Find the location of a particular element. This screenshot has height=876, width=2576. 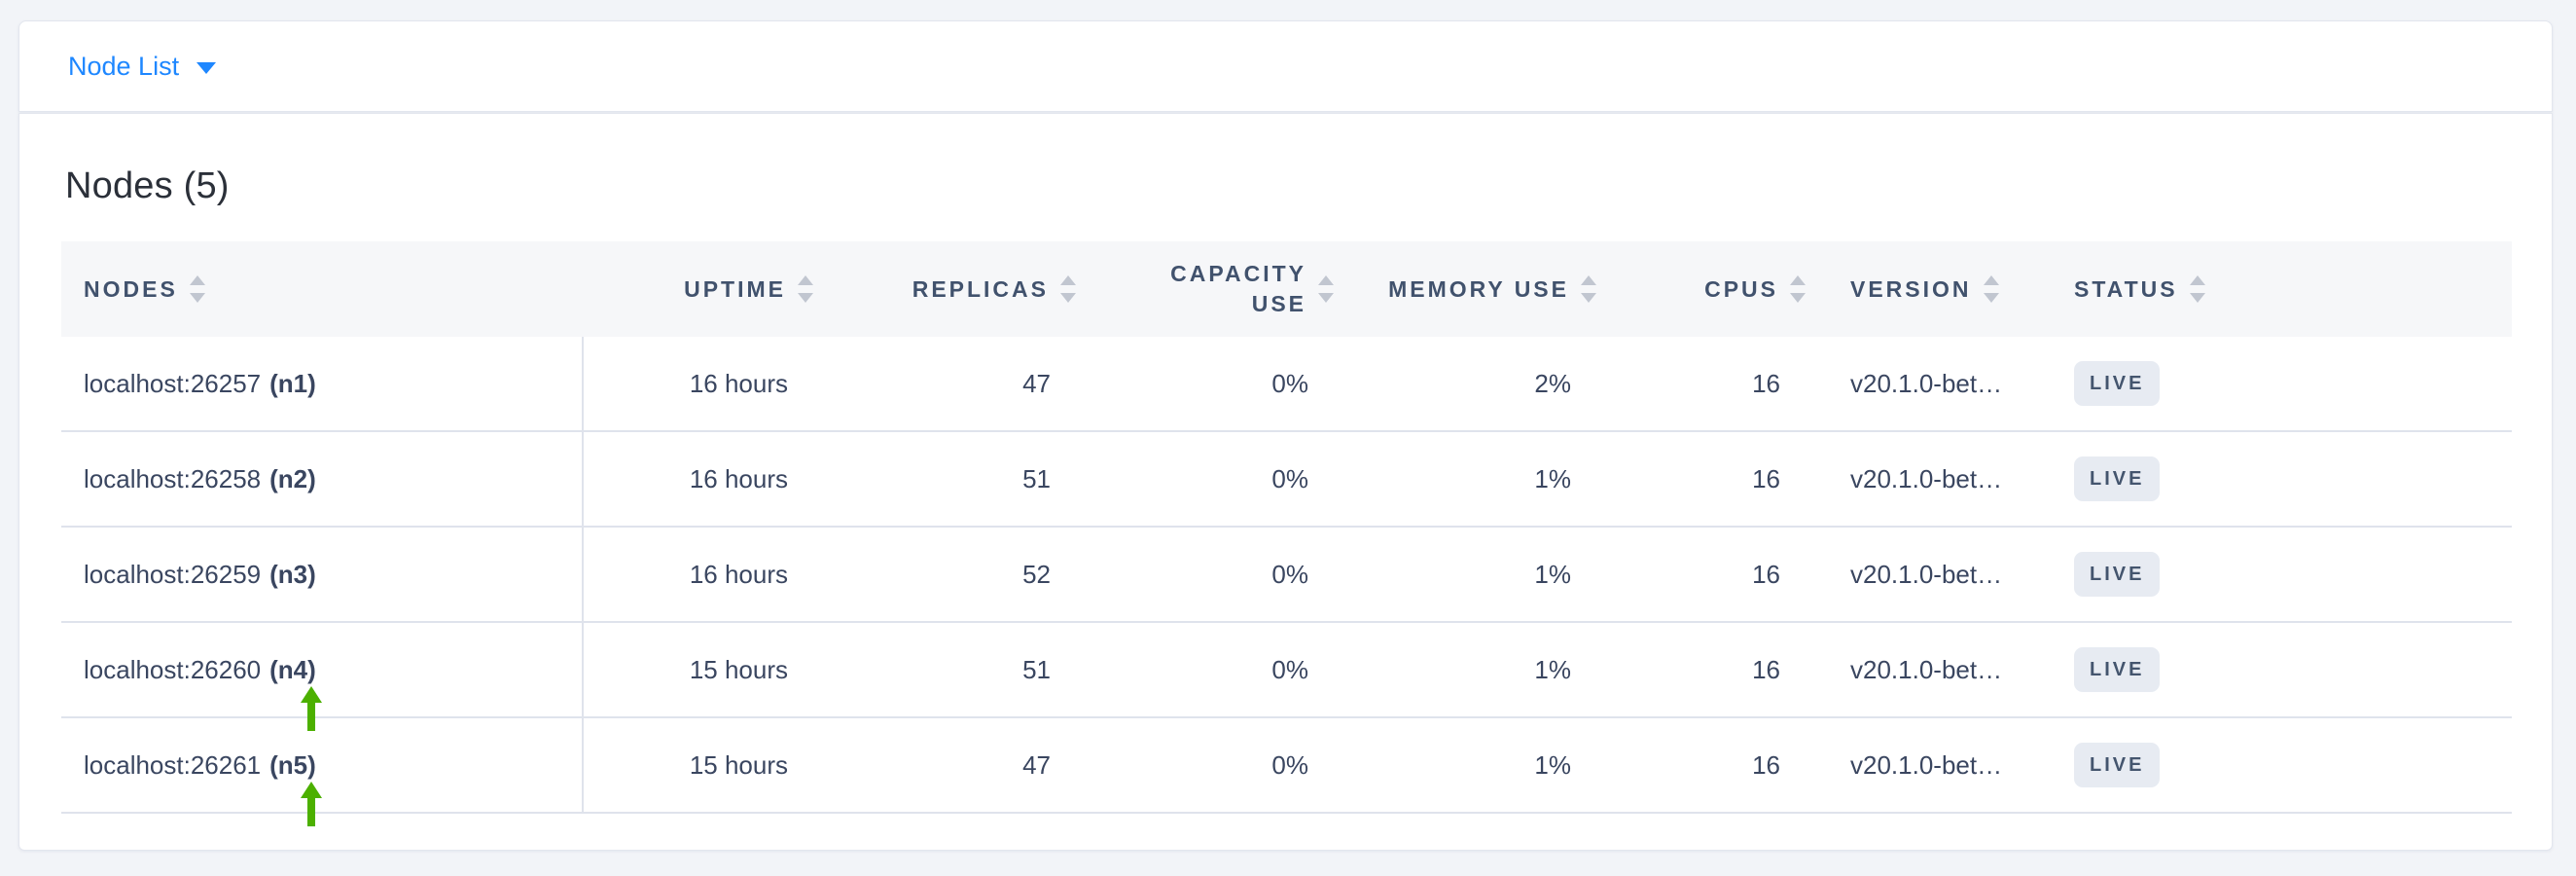

node-address: localhost:26261 is located at coordinates (173, 765).